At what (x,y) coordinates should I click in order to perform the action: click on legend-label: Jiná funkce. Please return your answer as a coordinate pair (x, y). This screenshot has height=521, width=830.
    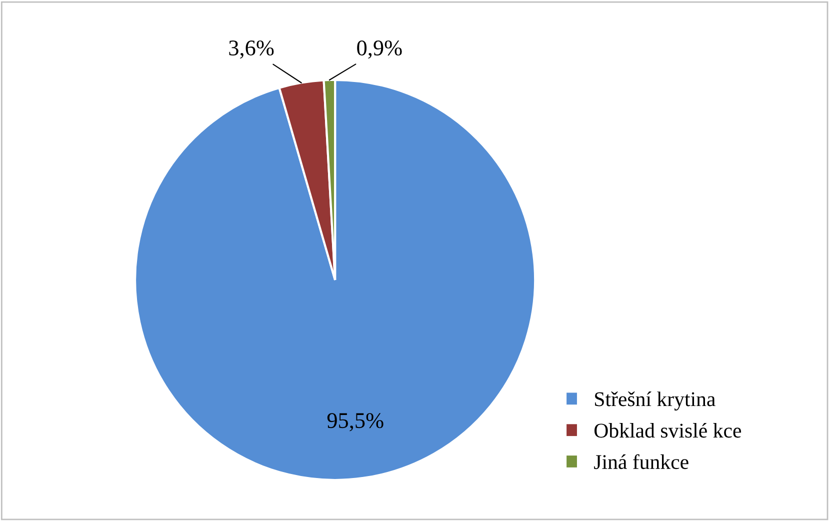
    Looking at the image, I should click on (641, 462).